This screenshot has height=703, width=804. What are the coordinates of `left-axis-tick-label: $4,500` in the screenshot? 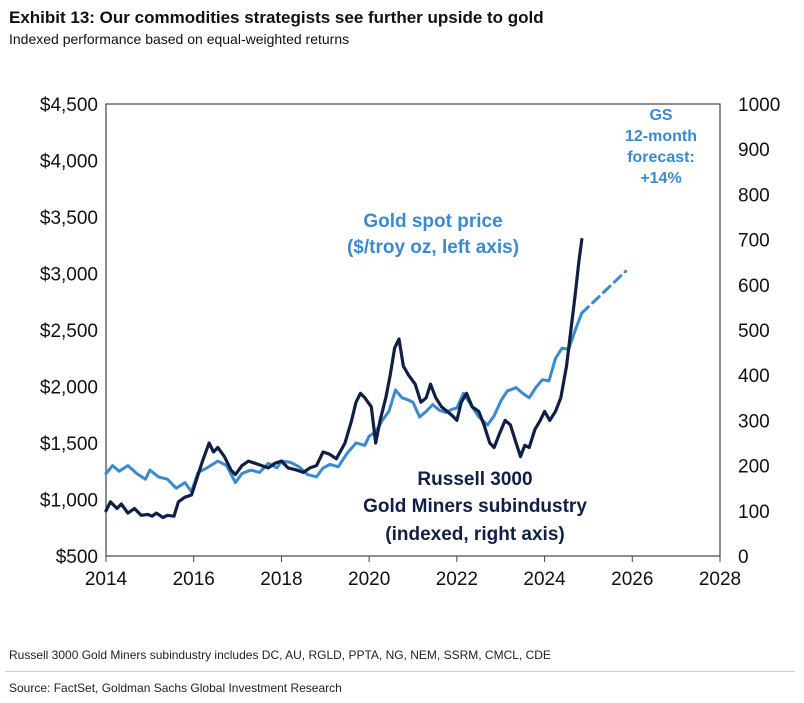 It's located at (69, 105).